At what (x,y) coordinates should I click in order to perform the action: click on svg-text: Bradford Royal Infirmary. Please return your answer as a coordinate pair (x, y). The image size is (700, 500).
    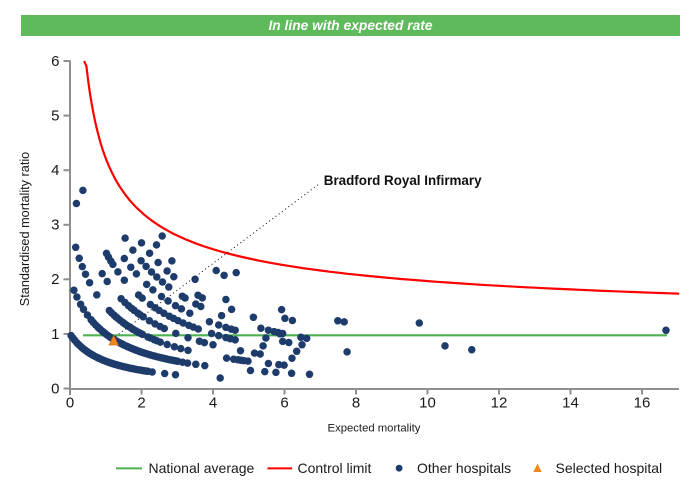
    Looking at the image, I should click on (403, 180).